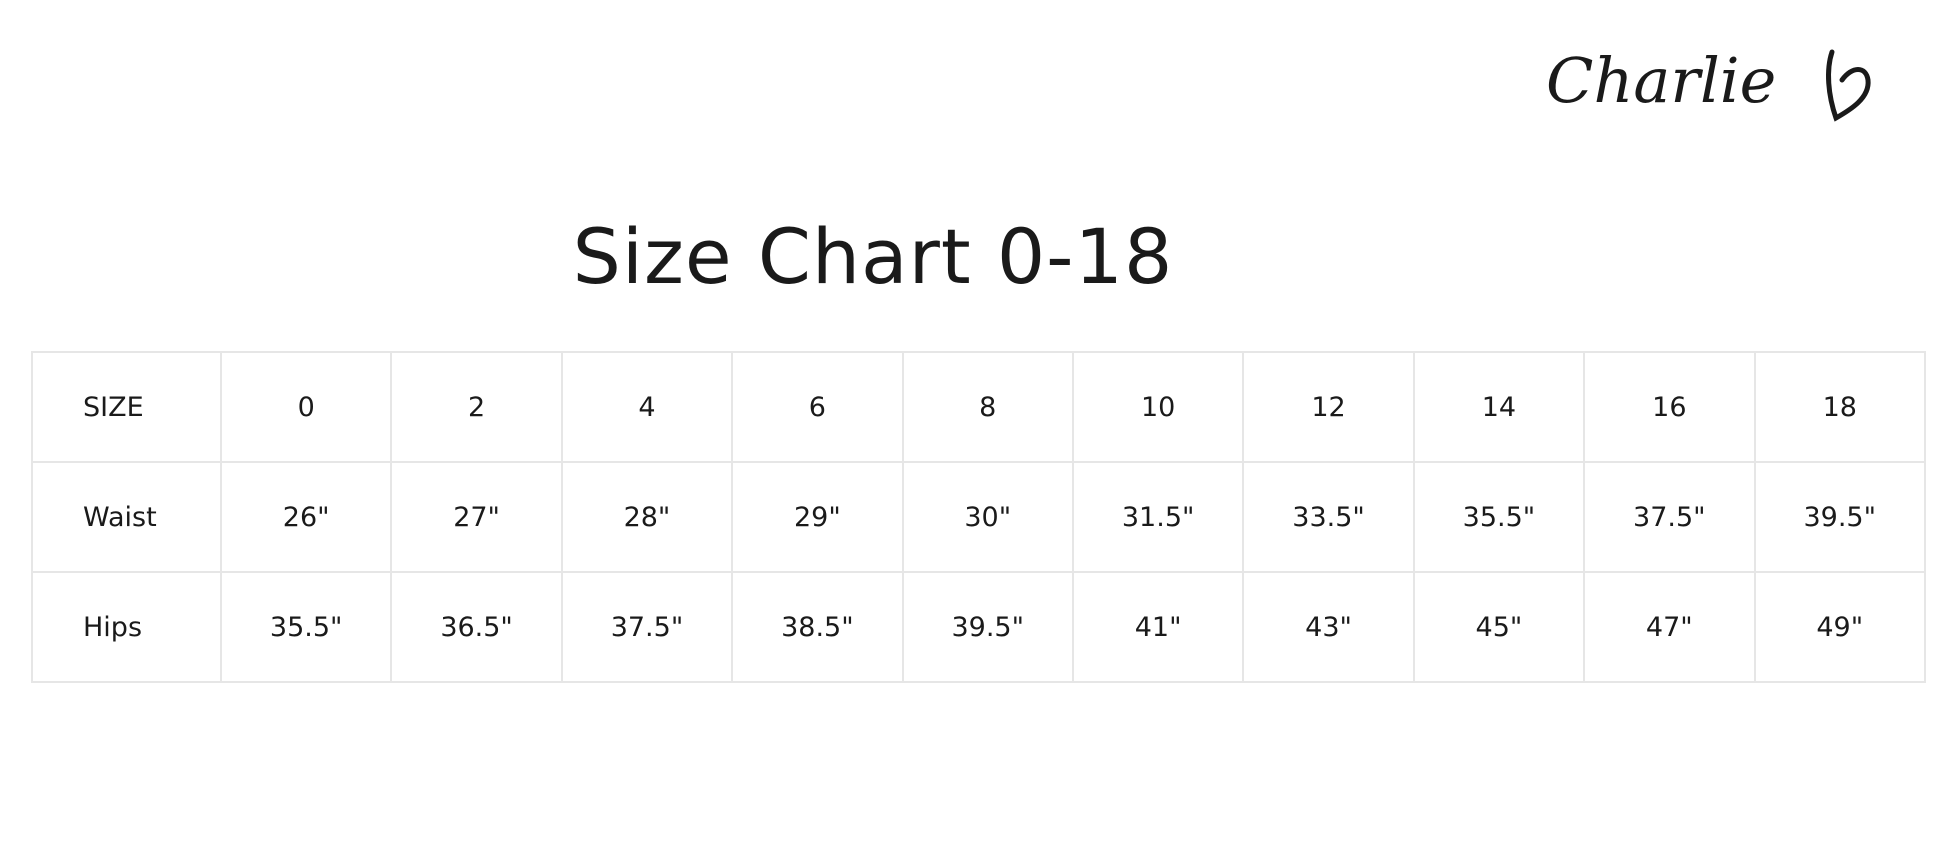  Describe the element at coordinates (647, 407) in the screenshot. I see `table-cell: 4` at that location.